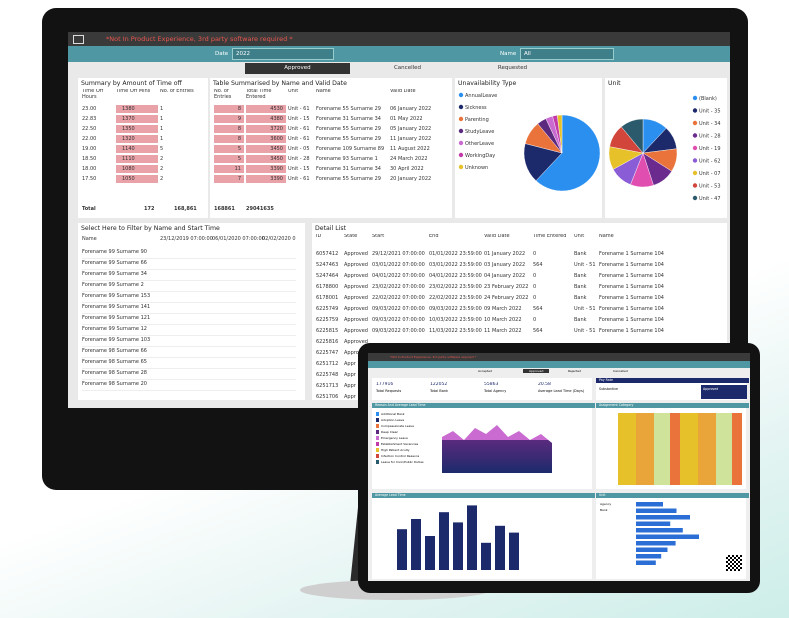 Image resolution: width=789 pixels, height=618 pixels. What do you see at coordinates (229, 159) in the screenshot?
I see `table-cell: 5` at bounding box center [229, 159].